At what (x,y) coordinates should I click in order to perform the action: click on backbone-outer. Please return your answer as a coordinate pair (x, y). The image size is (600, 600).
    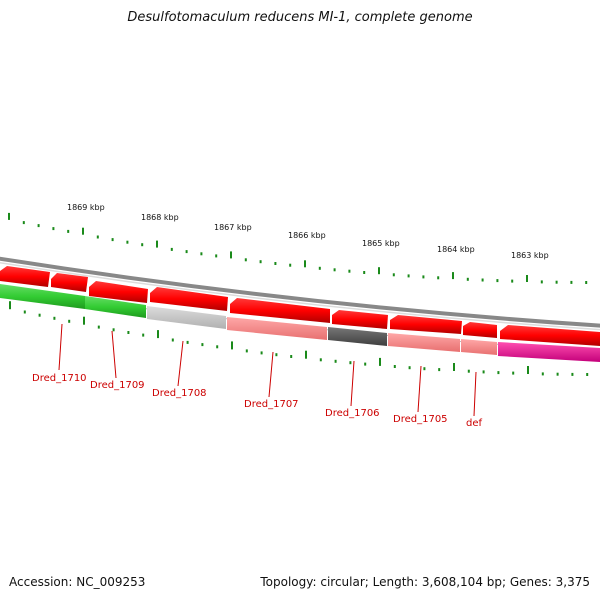
    Looking at the image, I should click on (300, 292).